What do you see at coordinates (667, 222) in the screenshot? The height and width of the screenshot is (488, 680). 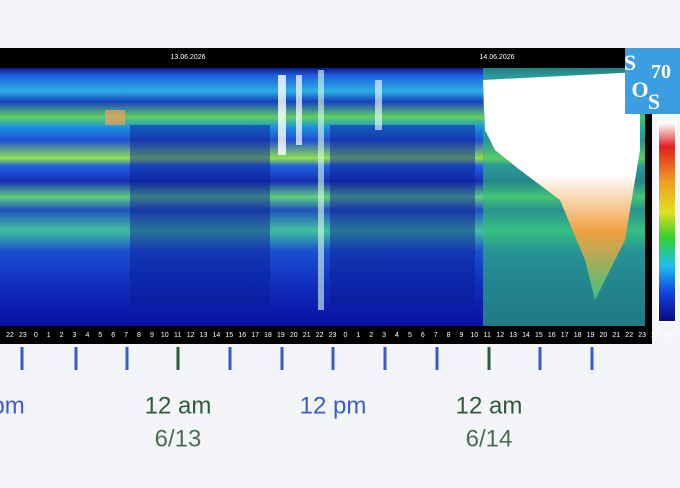 I see `colorbar` at bounding box center [667, 222].